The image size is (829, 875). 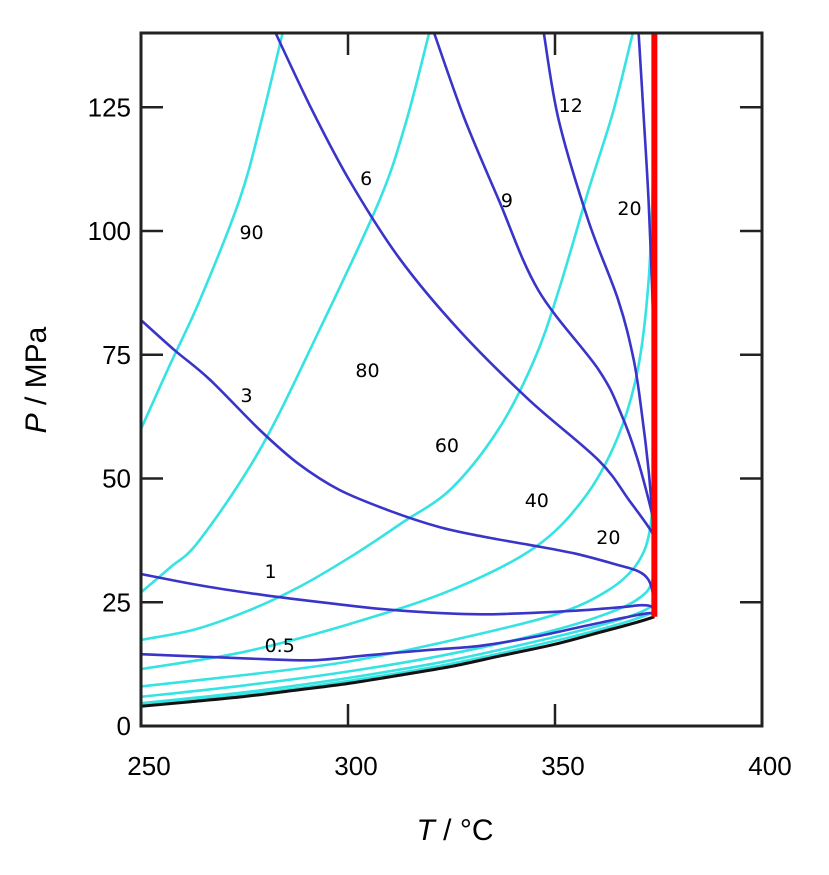 I want to click on light-label-90: 90, so click(x=251, y=233).